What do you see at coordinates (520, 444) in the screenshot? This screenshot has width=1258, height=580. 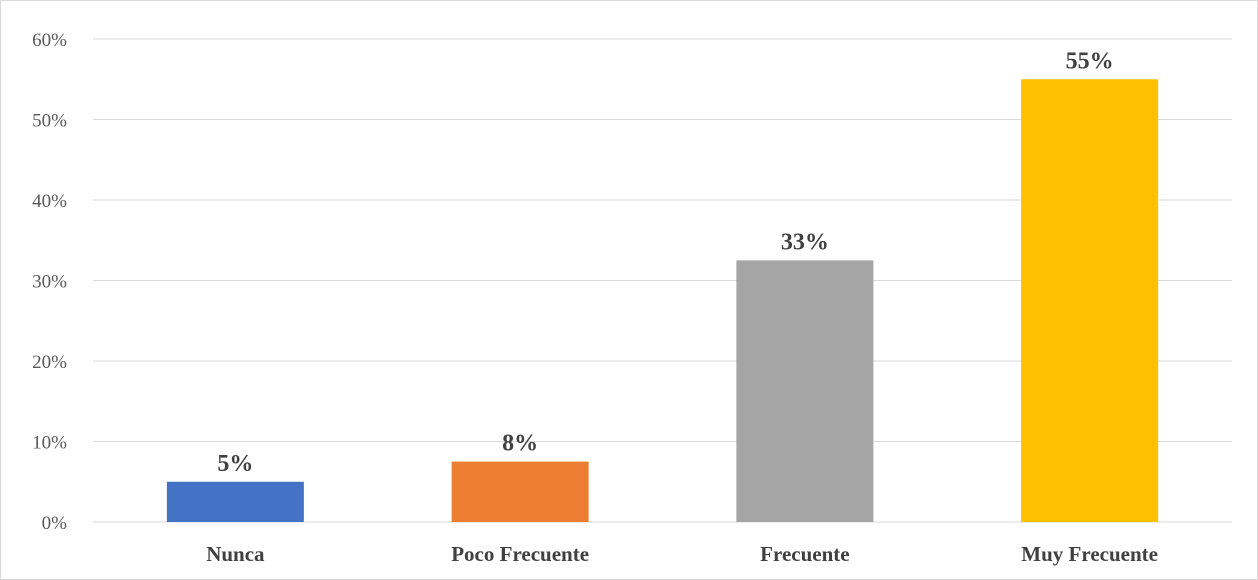 I see `data-label: 8%` at bounding box center [520, 444].